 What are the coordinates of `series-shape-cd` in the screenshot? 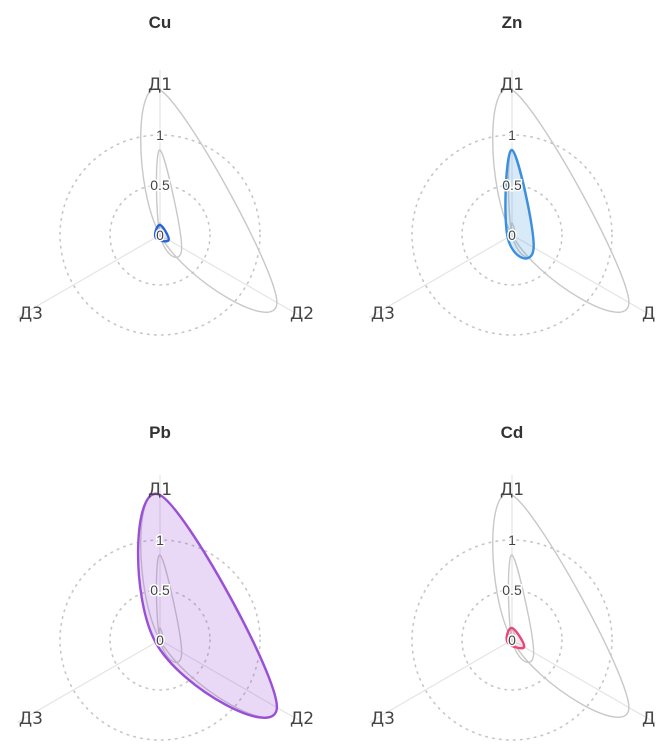 It's located at (515, 638).